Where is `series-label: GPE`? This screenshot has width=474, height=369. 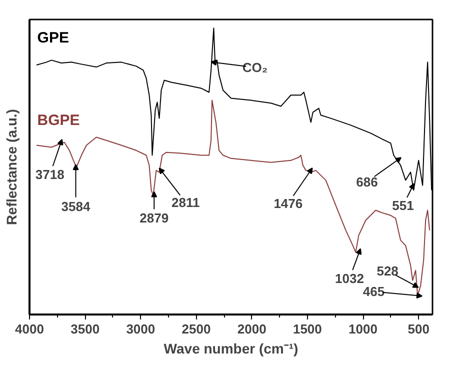
series-label: GPE is located at coordinates (53, 38).